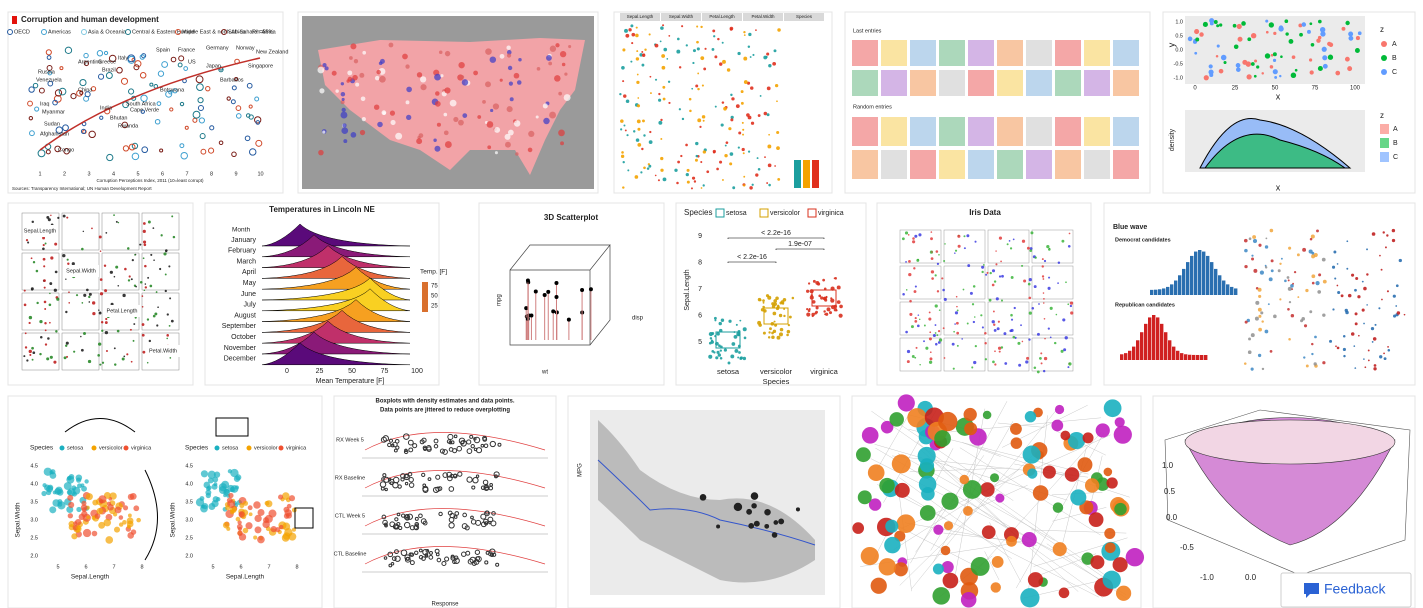  I want to click on chart-title: Blue wave, so click(1130, 227).